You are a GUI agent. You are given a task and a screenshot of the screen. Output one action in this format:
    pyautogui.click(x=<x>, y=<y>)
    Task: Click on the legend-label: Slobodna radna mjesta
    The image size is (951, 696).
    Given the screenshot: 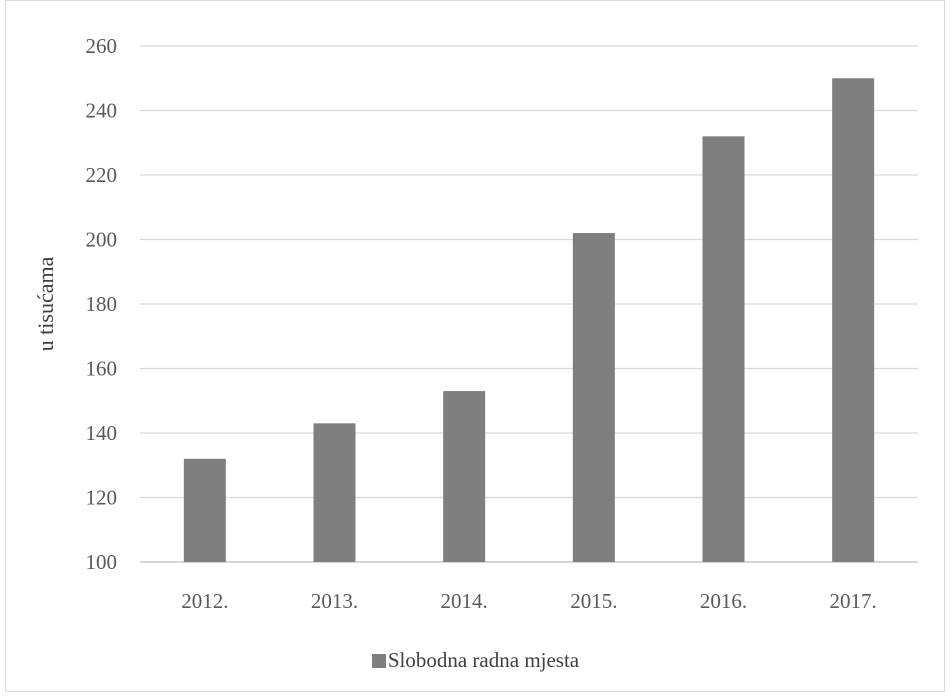 What is the action you would take?
    pyautogui.click(x=483, y=660)
    